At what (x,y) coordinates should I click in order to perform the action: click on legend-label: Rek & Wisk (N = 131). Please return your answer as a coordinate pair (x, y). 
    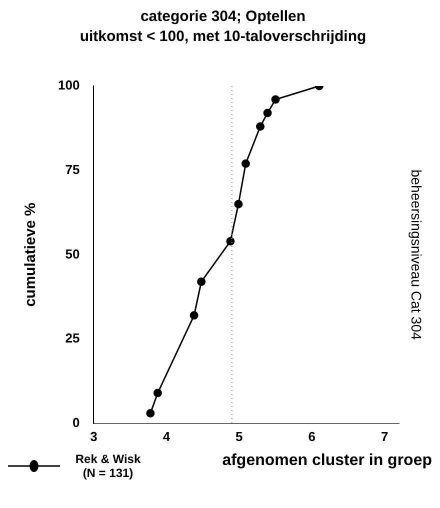
    Looking at the image, I should click on (108, 466).